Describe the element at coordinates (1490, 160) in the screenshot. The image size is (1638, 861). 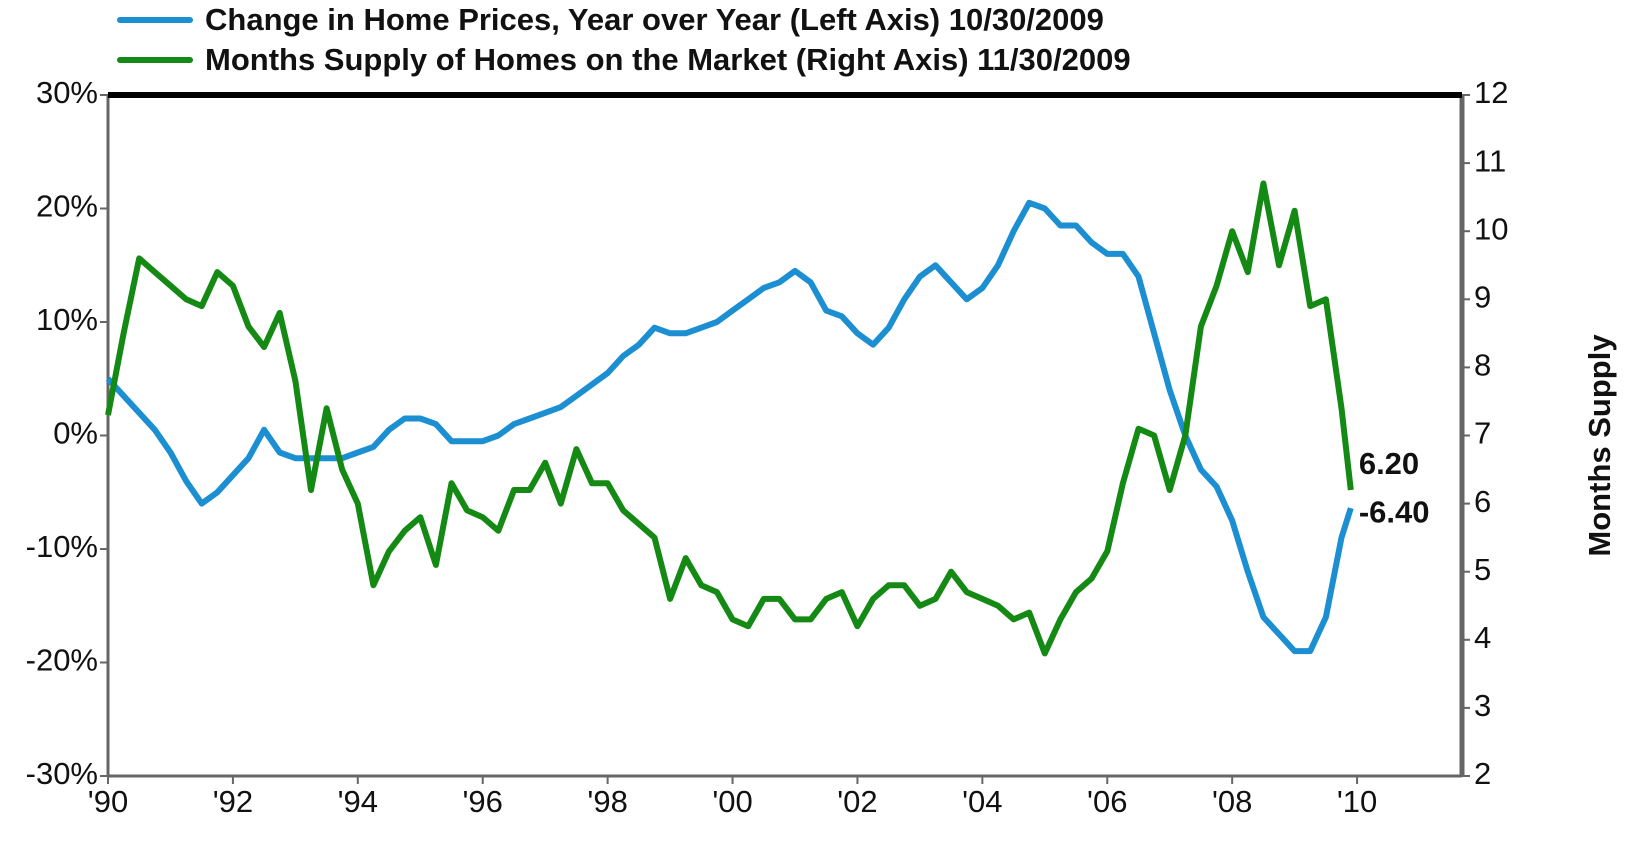
I see `y2-tick-label: 11` at that location.